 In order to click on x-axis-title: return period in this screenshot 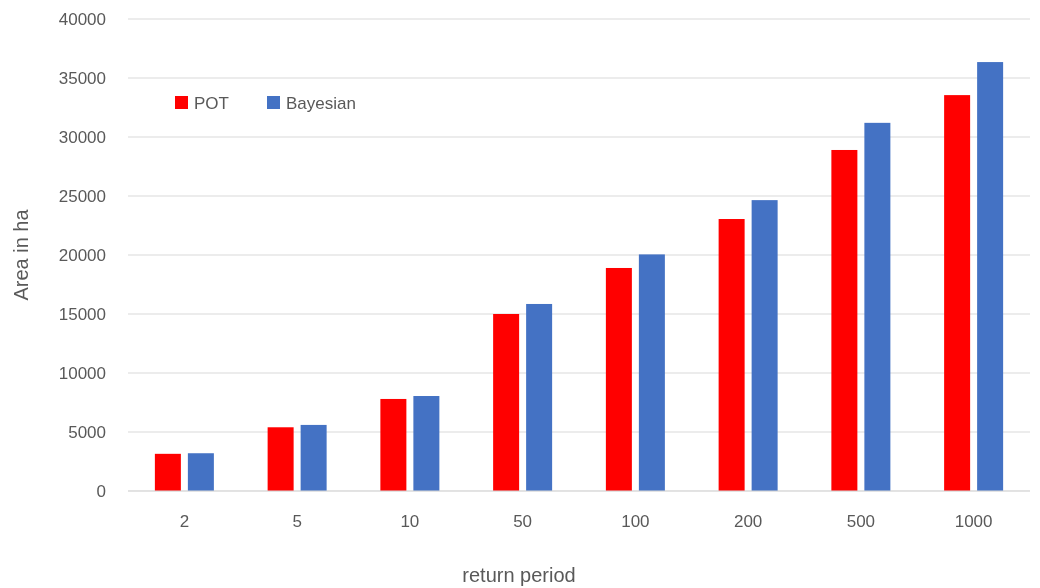, I will do `click(519, 575)`.